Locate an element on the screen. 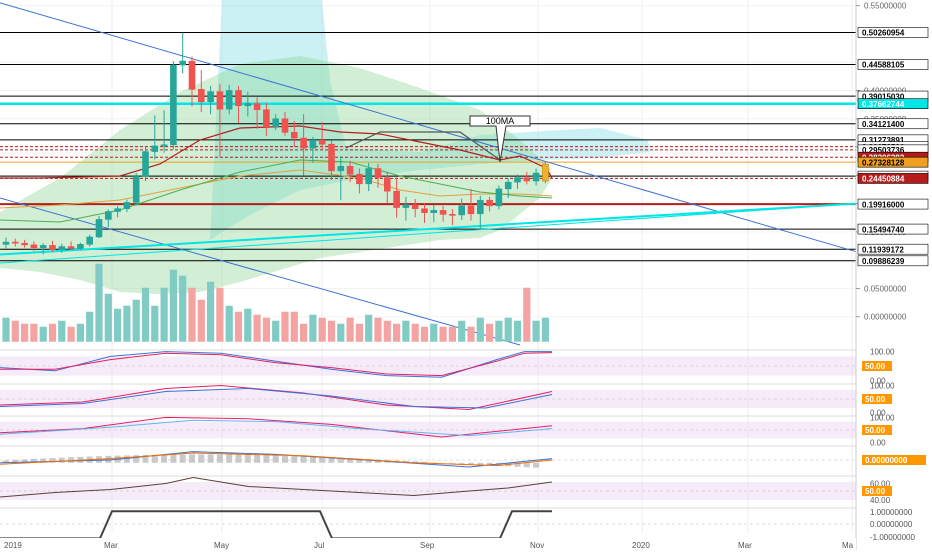  level-label-12: 0.19916000 is located at coordinates (883, 204).